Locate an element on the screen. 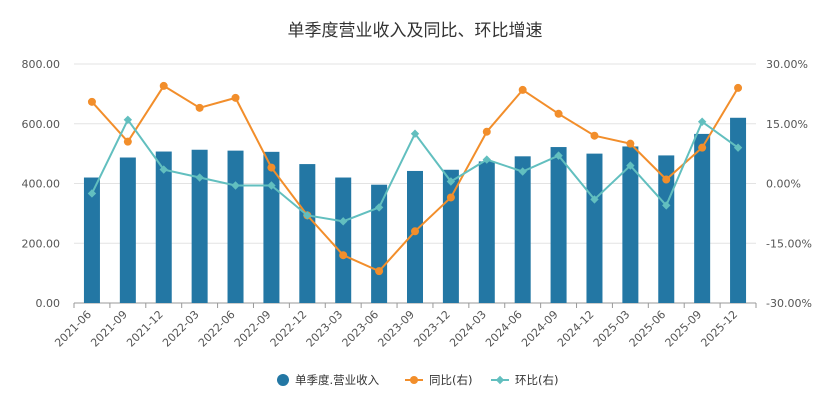  left-axis-tick-label: 600.00 is located at coordinates (41, 124).